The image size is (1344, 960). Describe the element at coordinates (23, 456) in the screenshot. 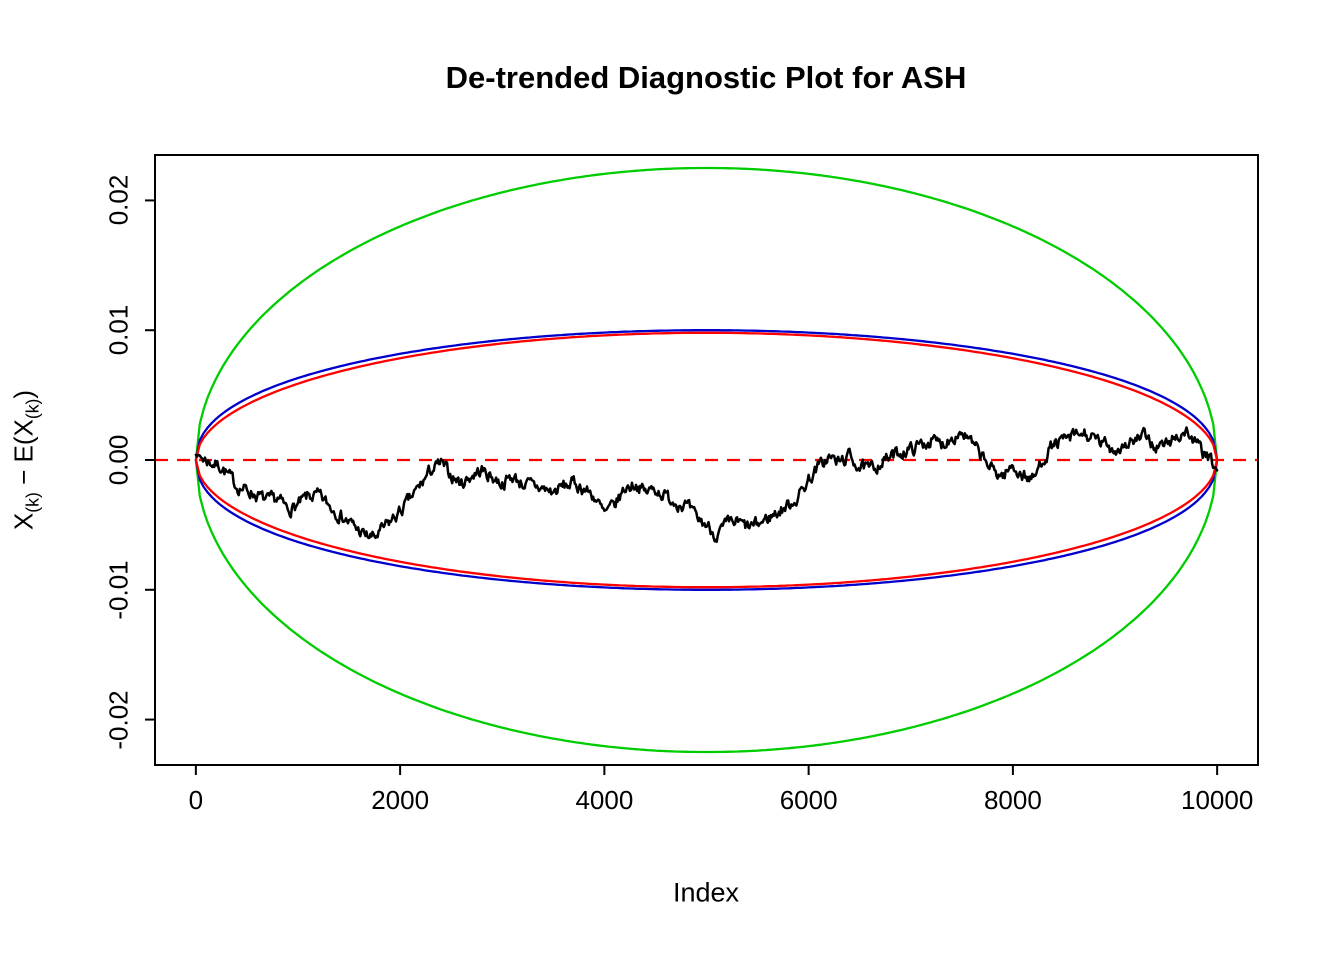

I see `ylabel-text: − E(X` at that location.